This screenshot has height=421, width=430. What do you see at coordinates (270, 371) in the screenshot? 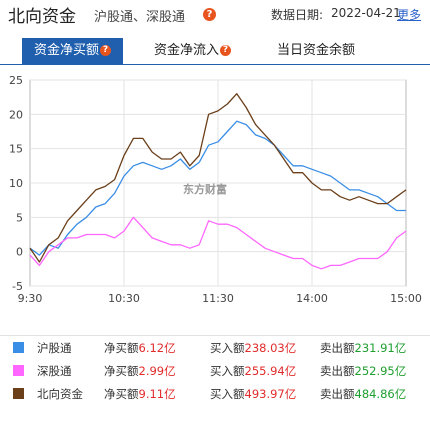
I see `buy-value: 255.94亿` at bounding box center [270, 371].